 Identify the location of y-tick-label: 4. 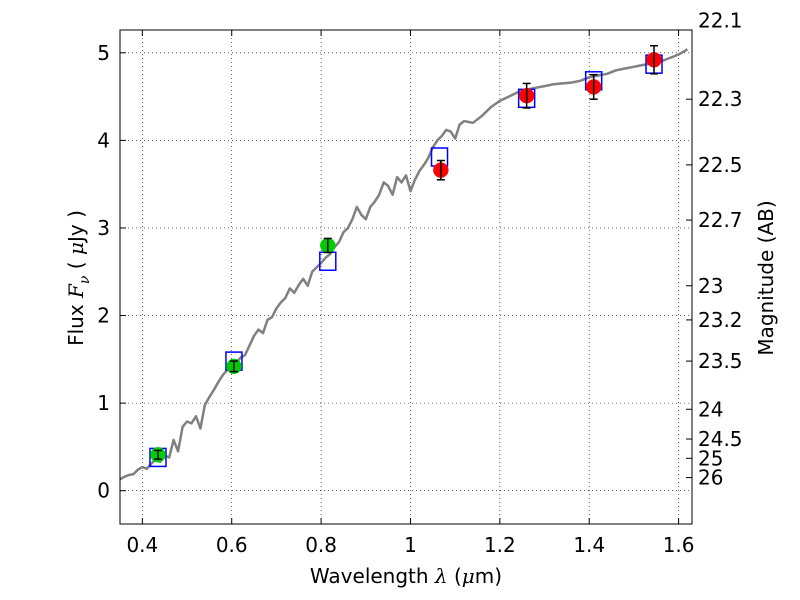
(103, 140).